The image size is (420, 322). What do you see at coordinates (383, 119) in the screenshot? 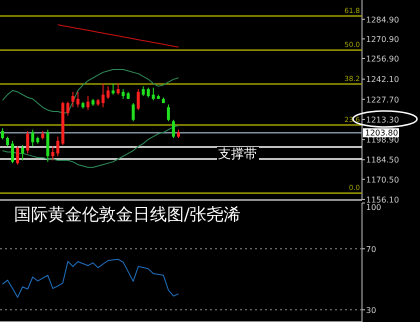
I see `y-tick-label: 1213.30` at bounding box center [383, 119].